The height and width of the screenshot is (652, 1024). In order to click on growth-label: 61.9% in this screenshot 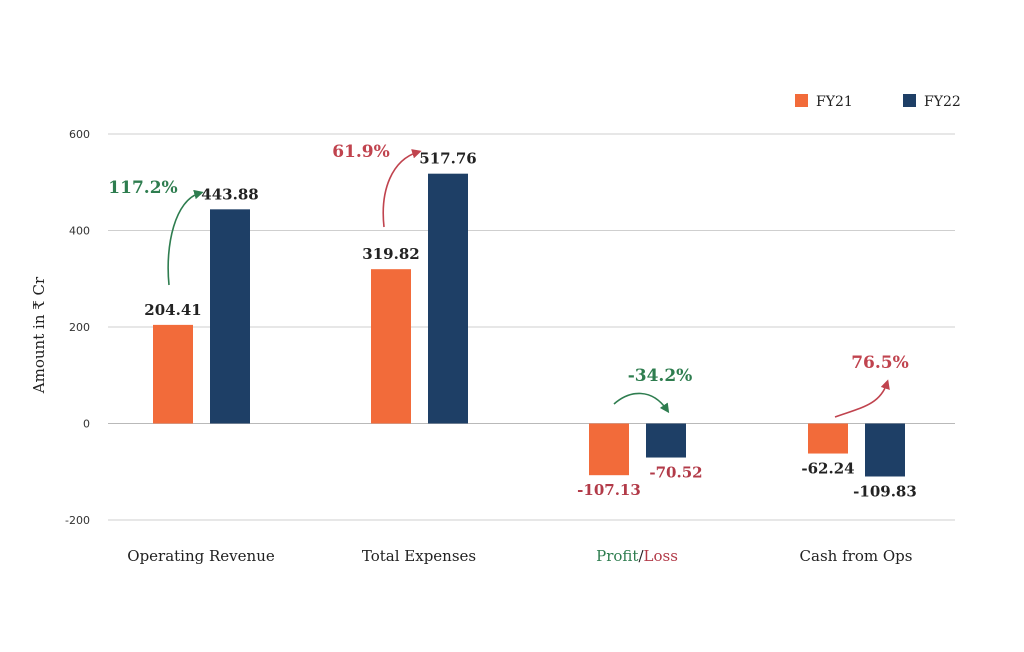, I will do `click(361, 152)`.